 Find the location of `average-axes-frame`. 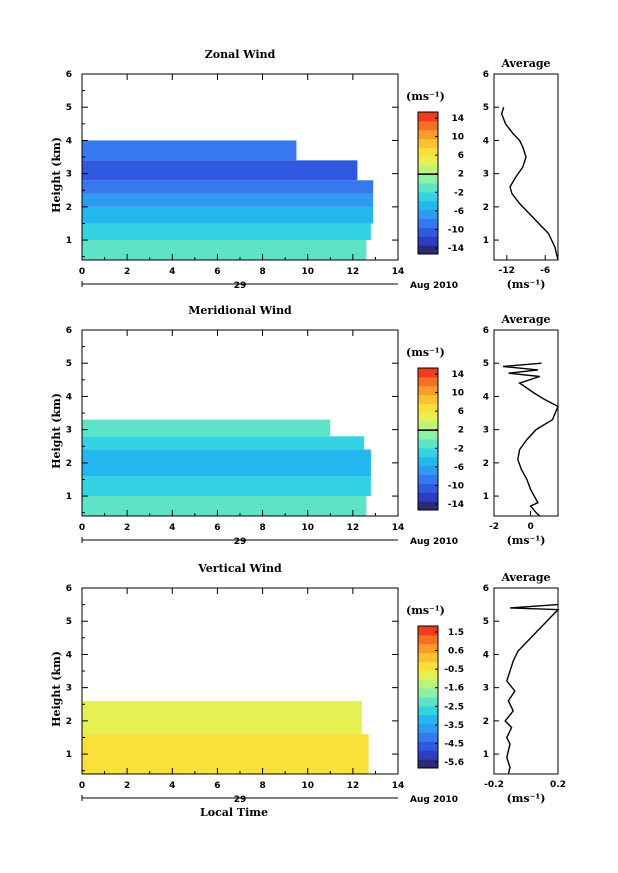

average-axes-frame is located at coordinates (526, 423).